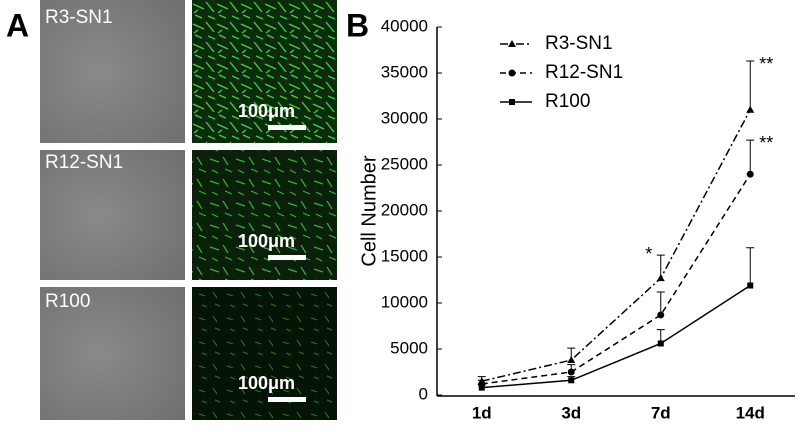 The image size is (800, 432). What do you see at coordinates (750, 412) in the screenshot?
I see `x-tick-label: 14d` at bounding box center [750, 412].